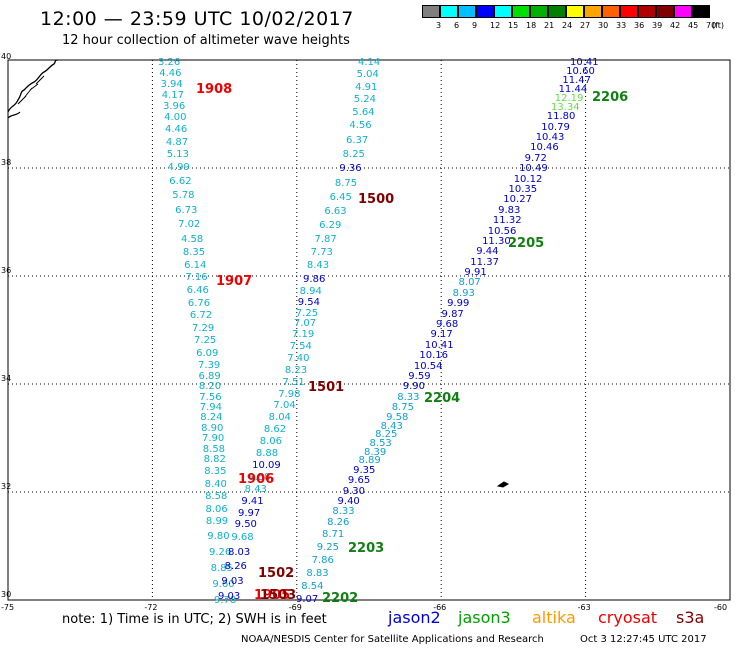 The height and width of the screenshot is (650, 740). I want to click on track-value: 11.37, so click(484, 262).